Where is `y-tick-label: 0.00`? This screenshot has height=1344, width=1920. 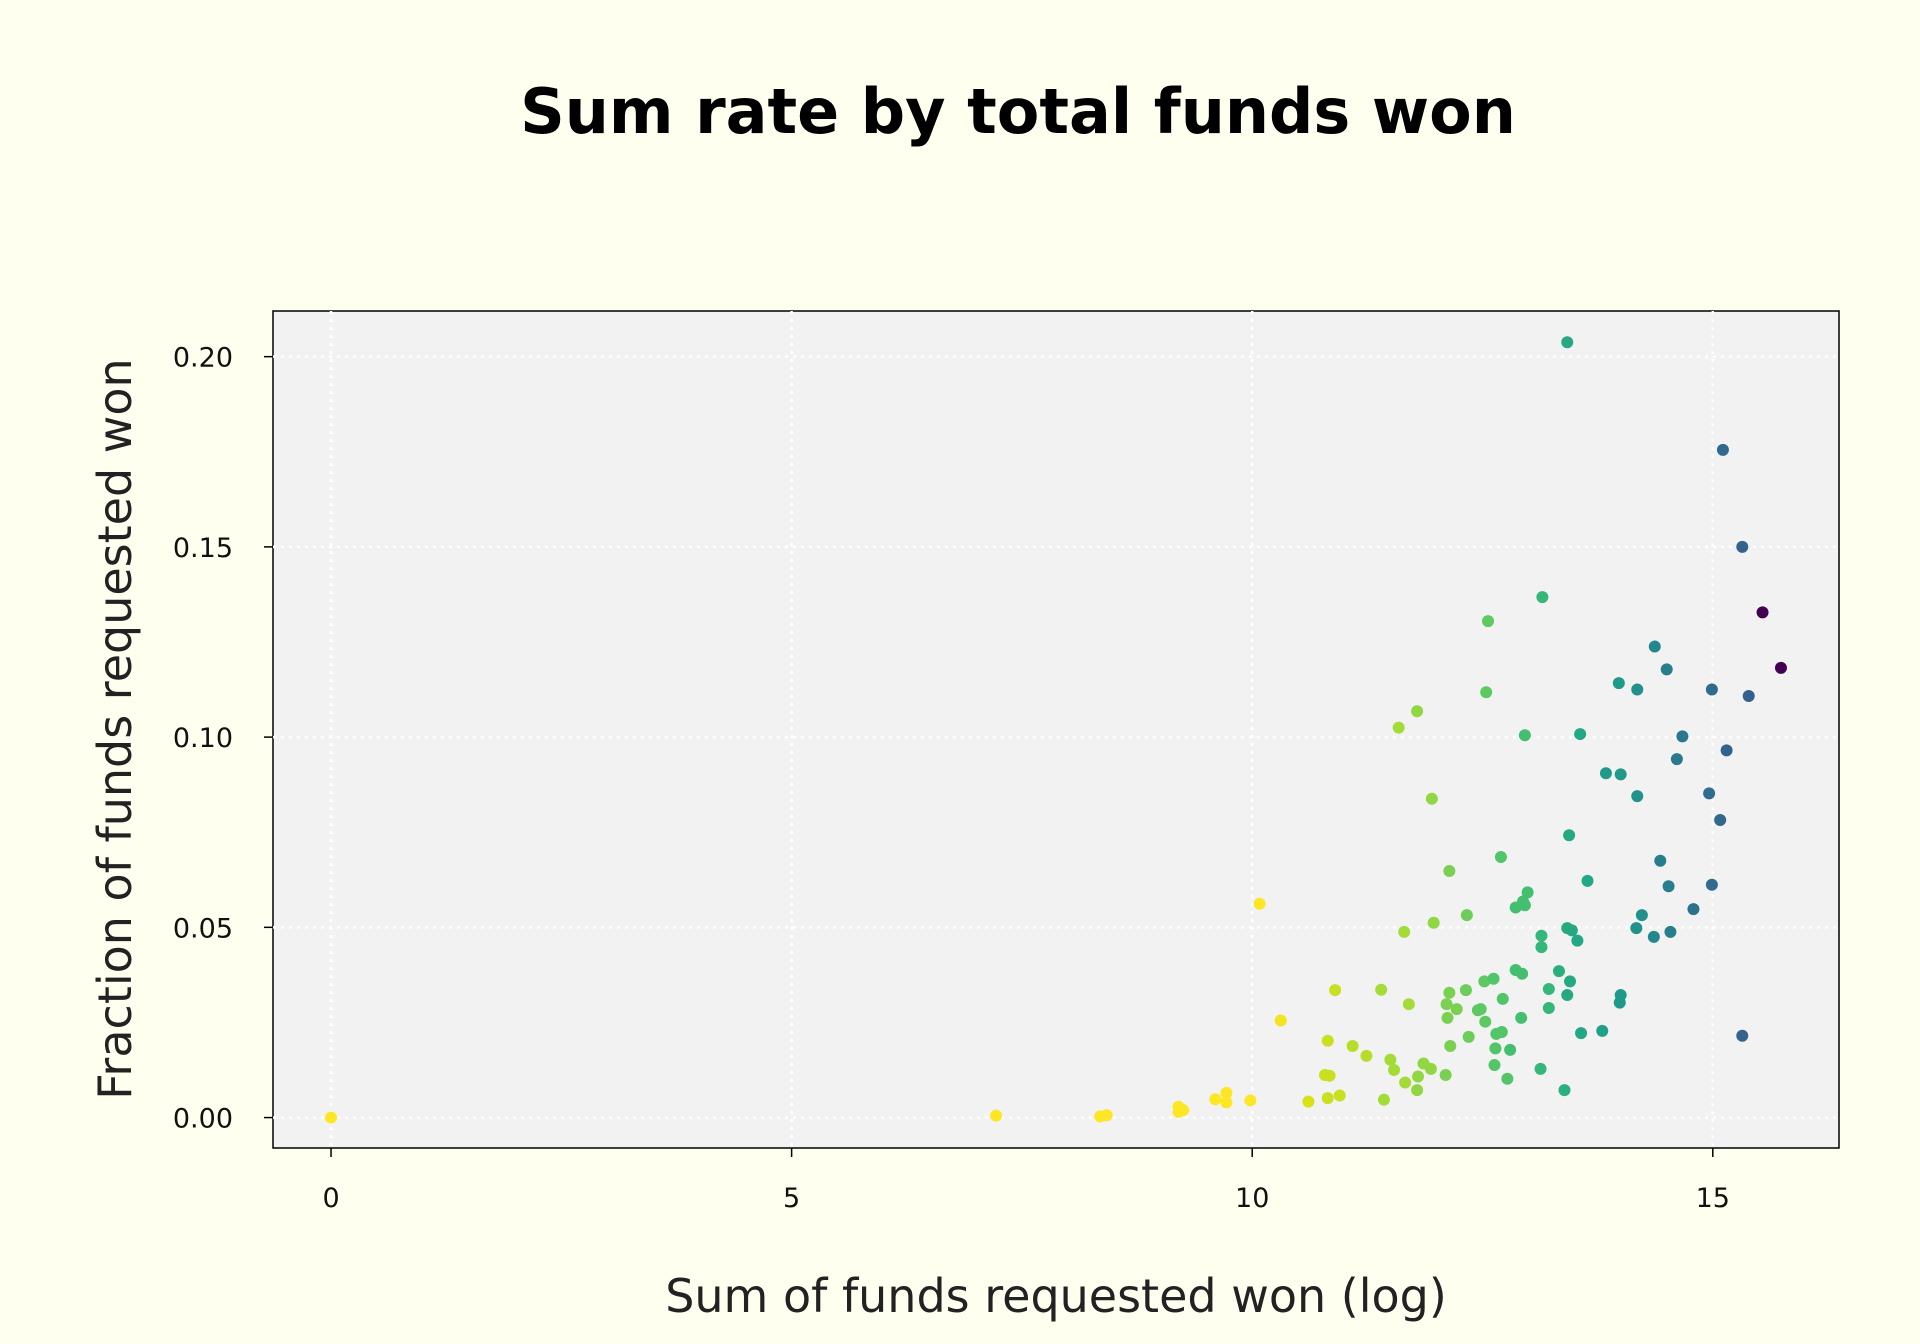
y-tick-label: 0.00 is located at coordinates (203, 1119).